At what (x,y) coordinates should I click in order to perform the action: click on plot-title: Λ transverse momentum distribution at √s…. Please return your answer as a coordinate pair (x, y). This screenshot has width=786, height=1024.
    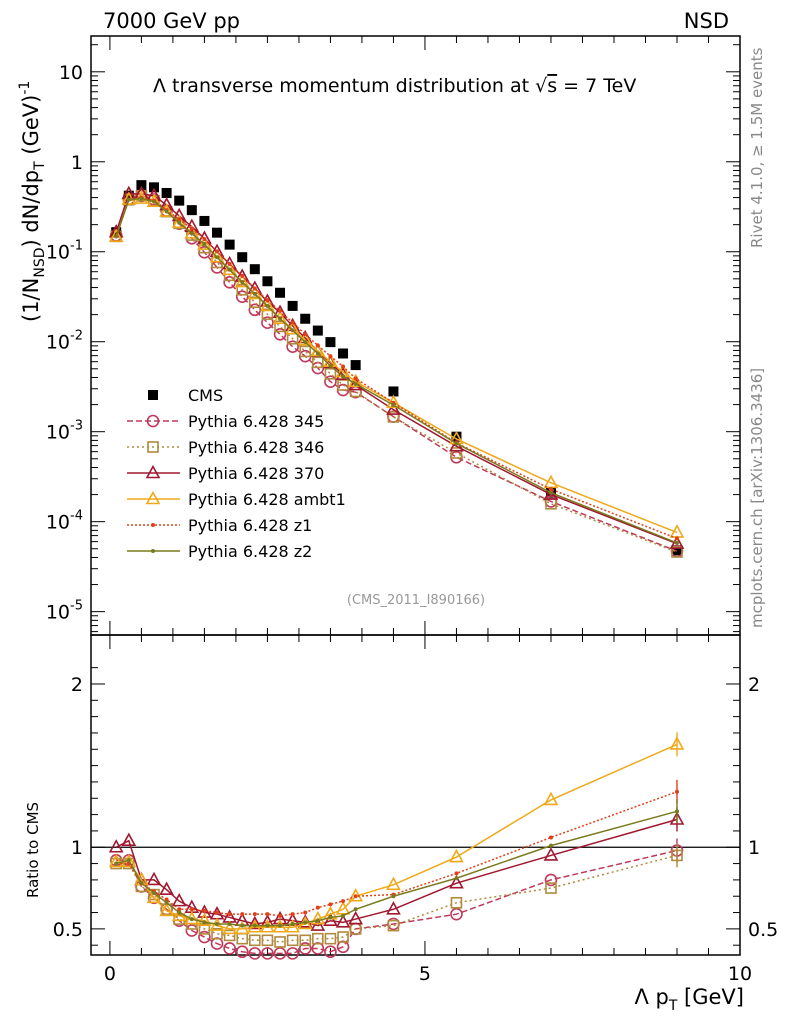
    Looking at the image, I should click on (394, 86).